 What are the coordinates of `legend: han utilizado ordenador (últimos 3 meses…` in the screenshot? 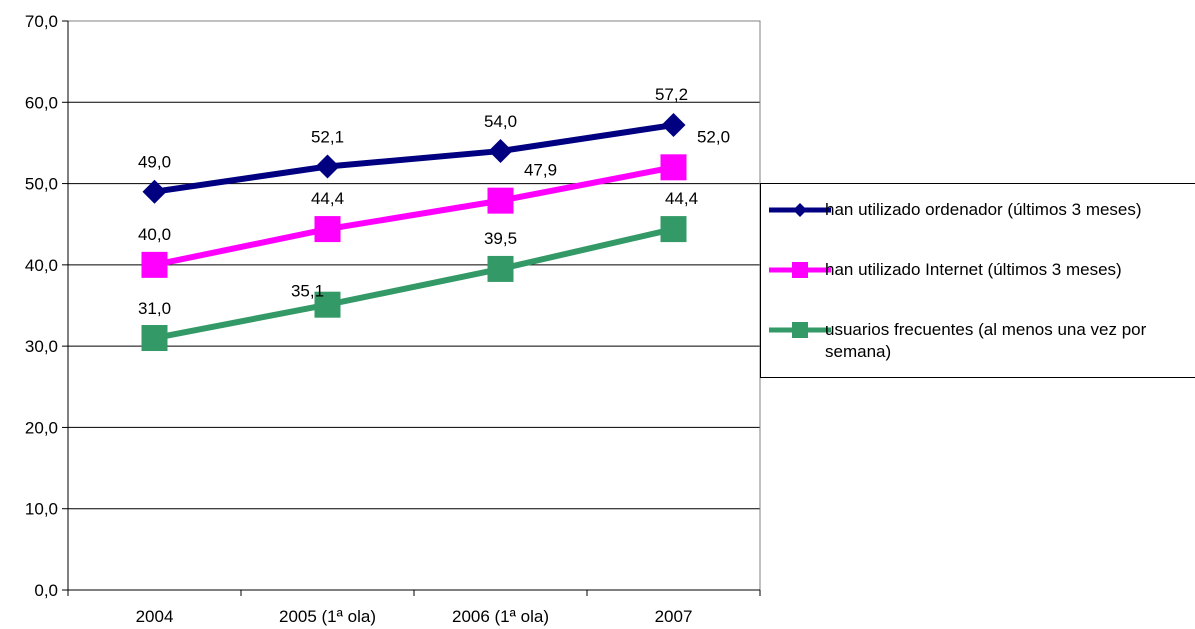 It's located at (977, 280).